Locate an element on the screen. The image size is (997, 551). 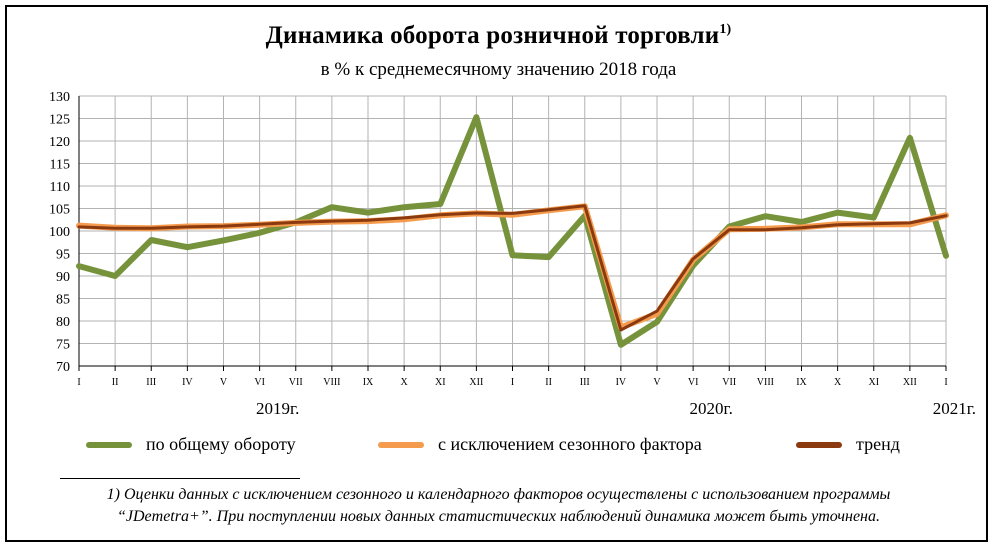
legend-item-total: по общему обороту is located at coordinates (191, 444).